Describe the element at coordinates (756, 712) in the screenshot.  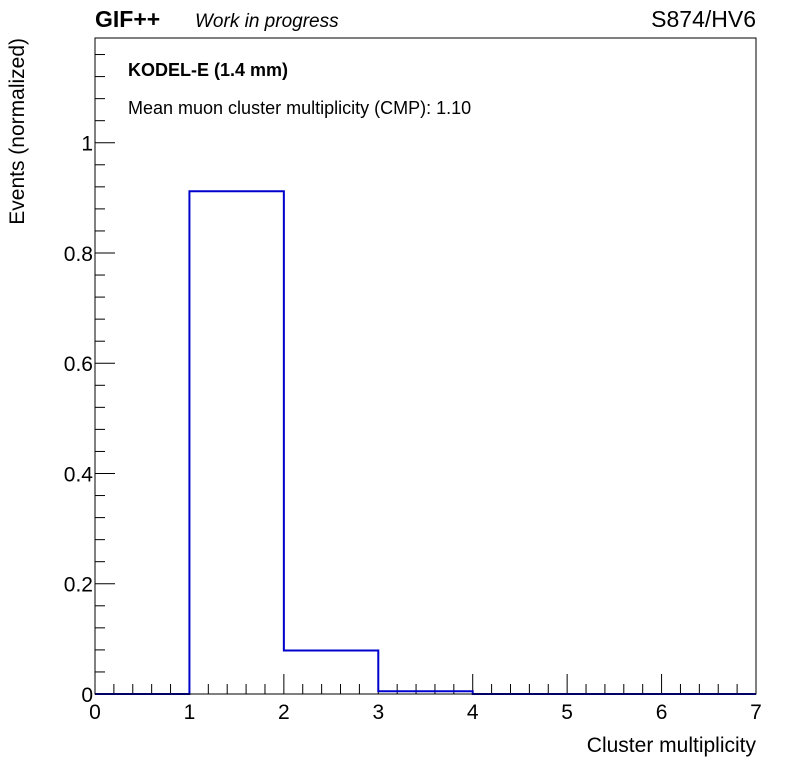
I see `x-tick-label: 7` at that location.